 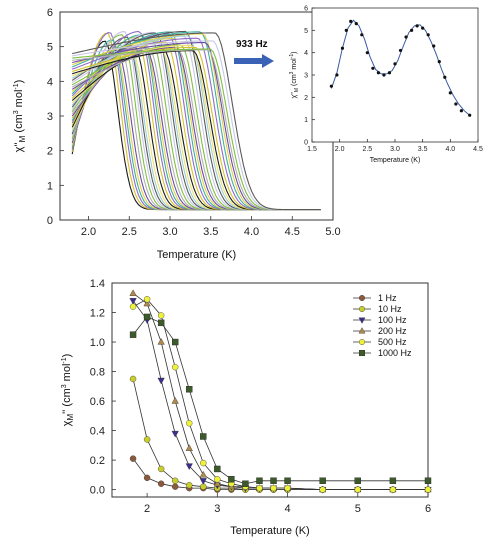 I want to click on y-tick-label: 0.6, so click(x=97, y=402).